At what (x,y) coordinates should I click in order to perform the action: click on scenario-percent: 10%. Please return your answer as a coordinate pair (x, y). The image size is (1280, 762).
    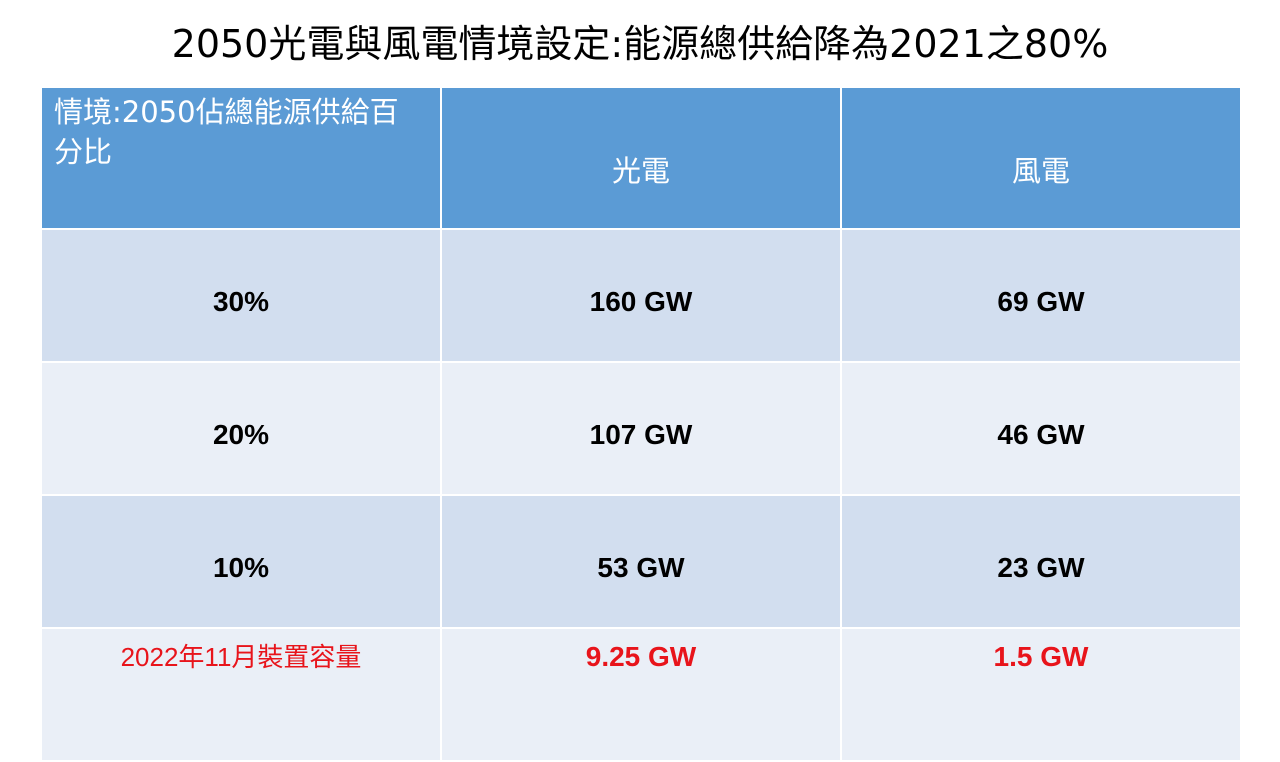
    Looking at the image, I should click on (241, 561).